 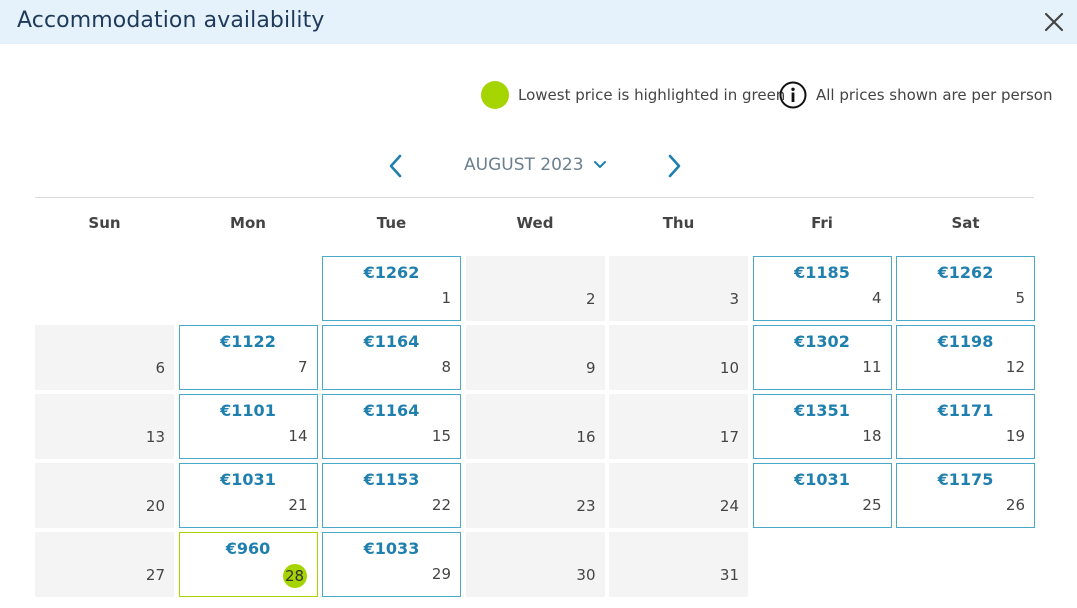 What do you see at coordinates (590, 299) in the screenshot?
I see `day-number: 2` at bounding box center [590, 299].